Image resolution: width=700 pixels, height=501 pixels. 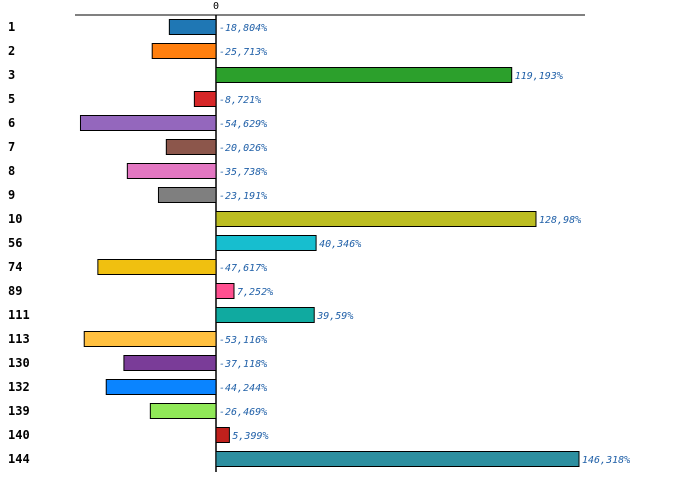 What do you see at coordinates (11, 75) in the screenshot?
I see `category-label: 3` at bounding box center [11, 75].